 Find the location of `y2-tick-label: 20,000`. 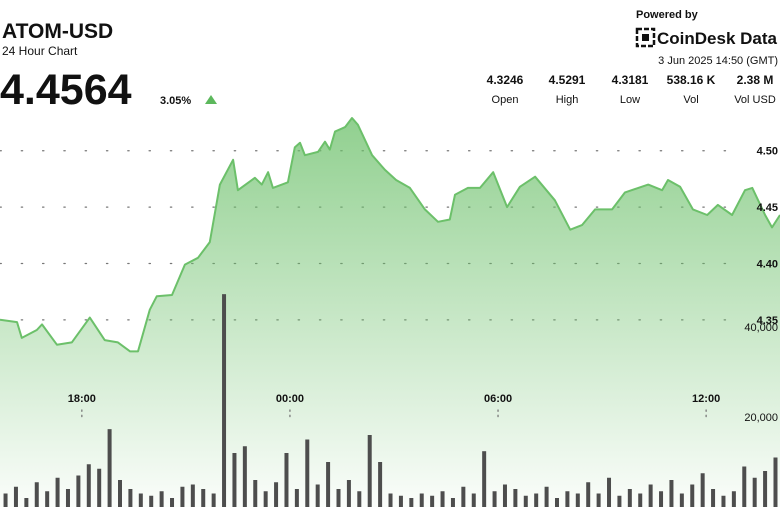

y2-tick-label: 20,000 is located at coordinates (761, 418).